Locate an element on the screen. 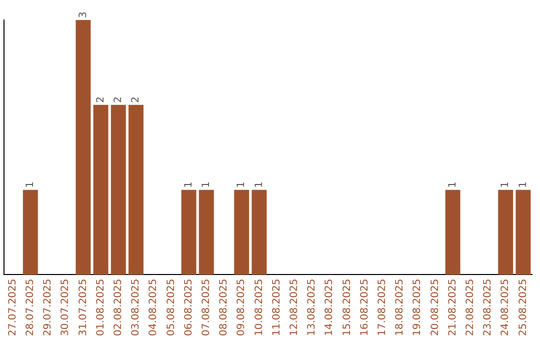 The image size is (540, 340). x-tick-label: 10.08.2025 is located at coordinates (259, 307).